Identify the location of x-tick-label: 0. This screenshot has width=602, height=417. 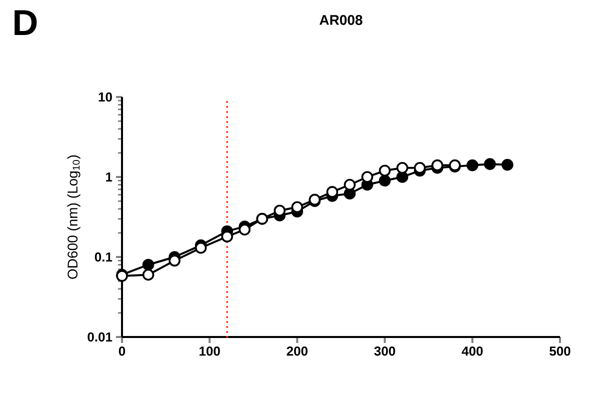
(122, 351).